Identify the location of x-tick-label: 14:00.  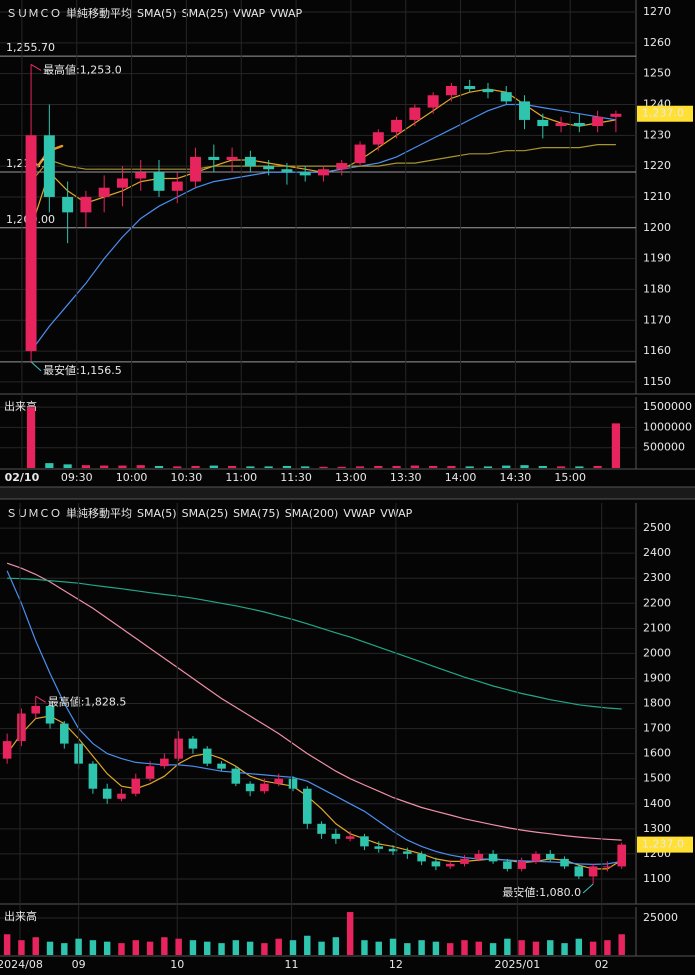
(461, 477).